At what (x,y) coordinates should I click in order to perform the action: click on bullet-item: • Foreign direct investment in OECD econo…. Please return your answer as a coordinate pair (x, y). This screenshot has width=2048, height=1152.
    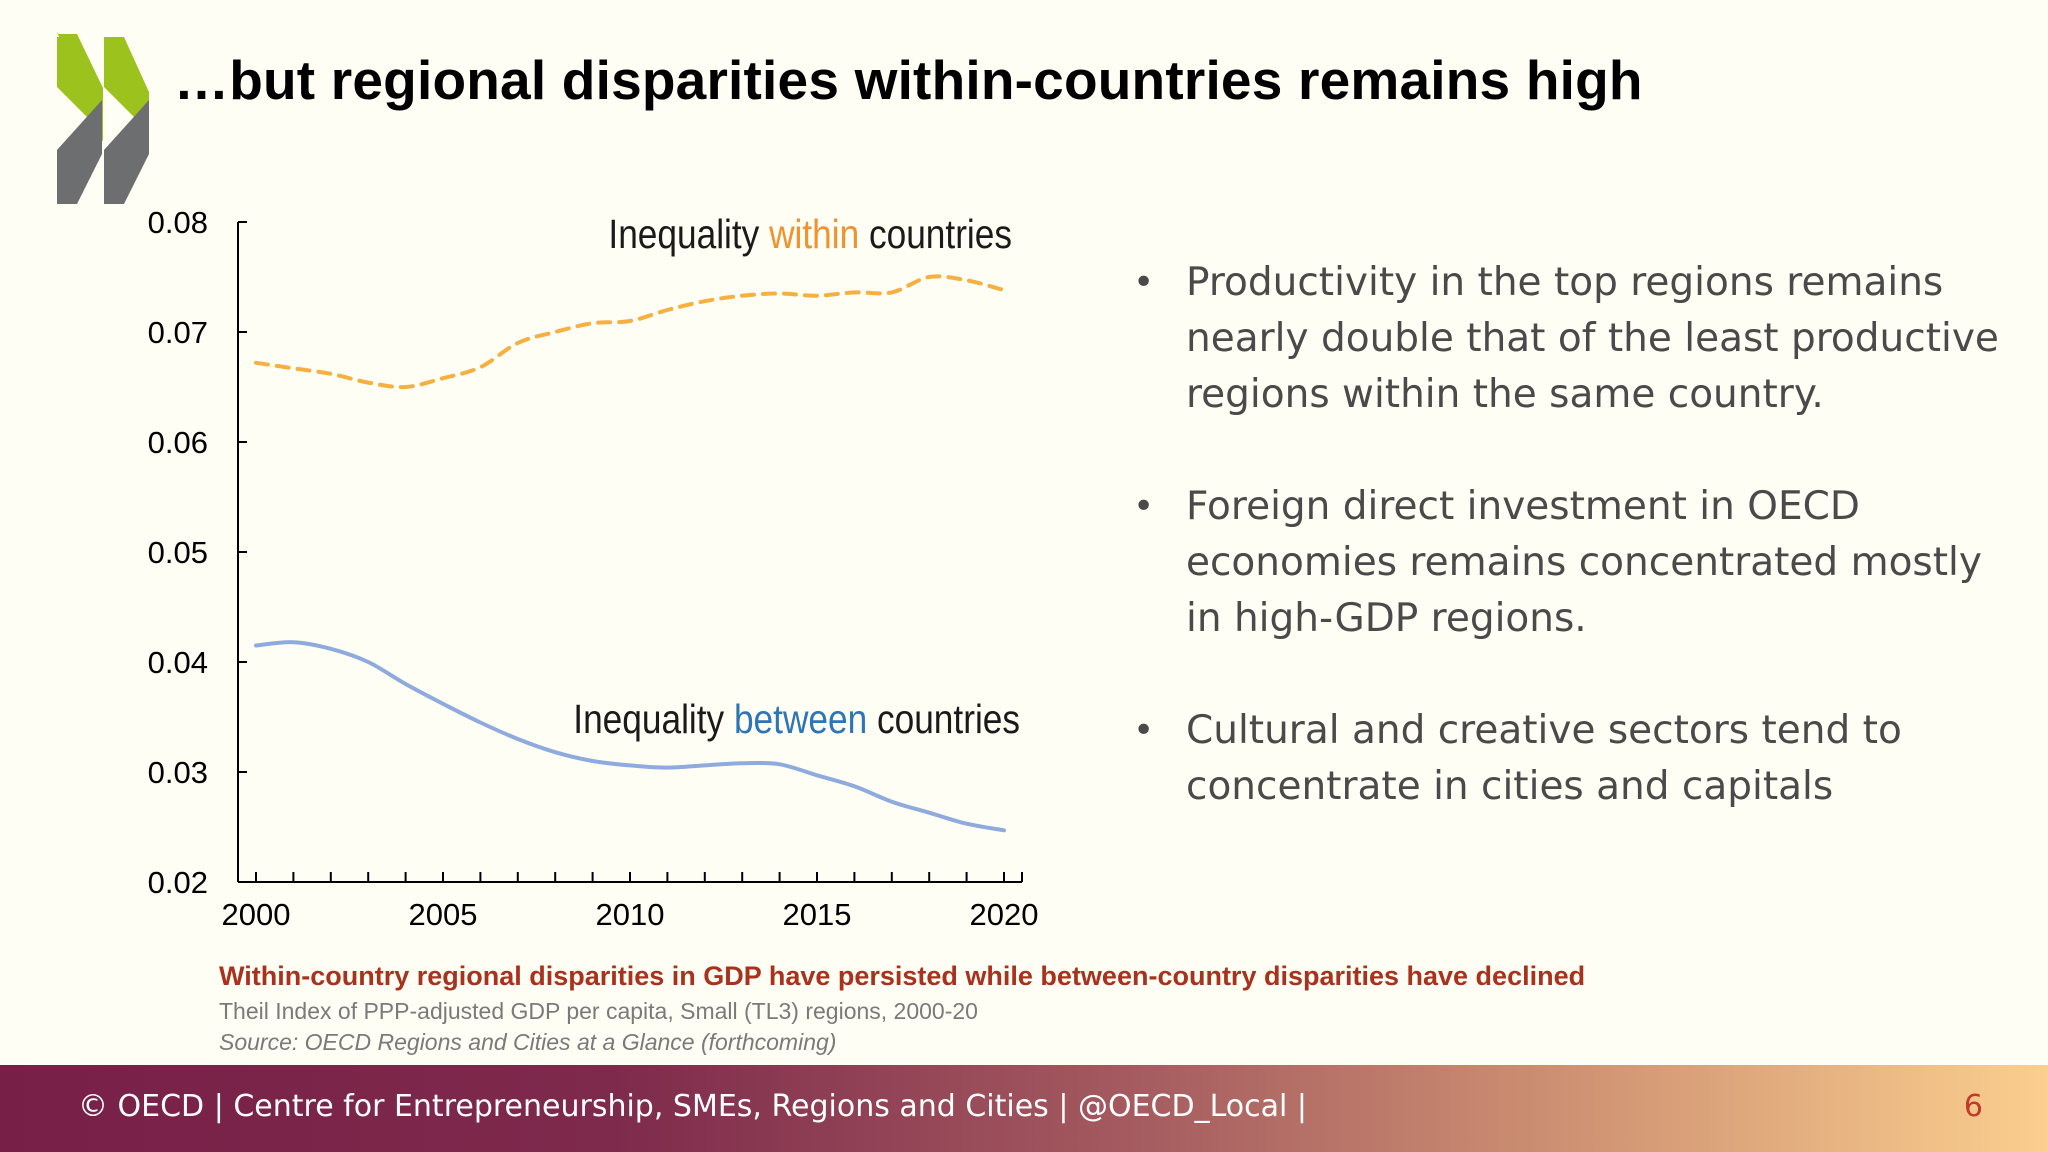
    Looking at the image, I should click on (1570, 563).